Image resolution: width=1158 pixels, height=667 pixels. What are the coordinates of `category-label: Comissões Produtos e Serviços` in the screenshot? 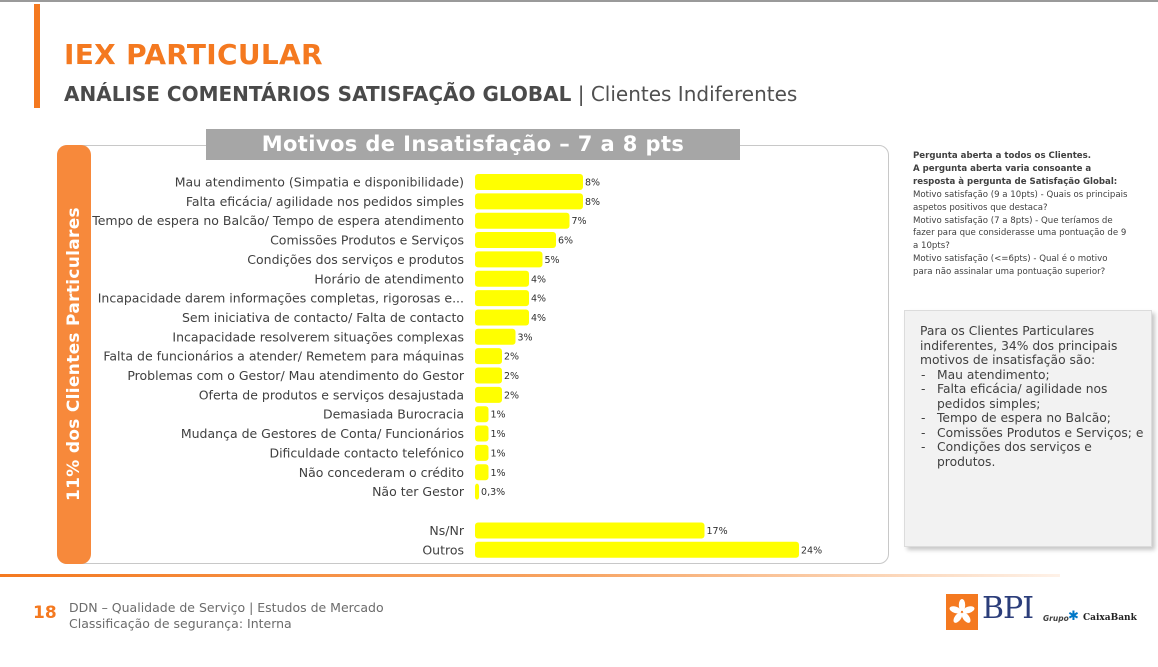 It's located at (367, 240).